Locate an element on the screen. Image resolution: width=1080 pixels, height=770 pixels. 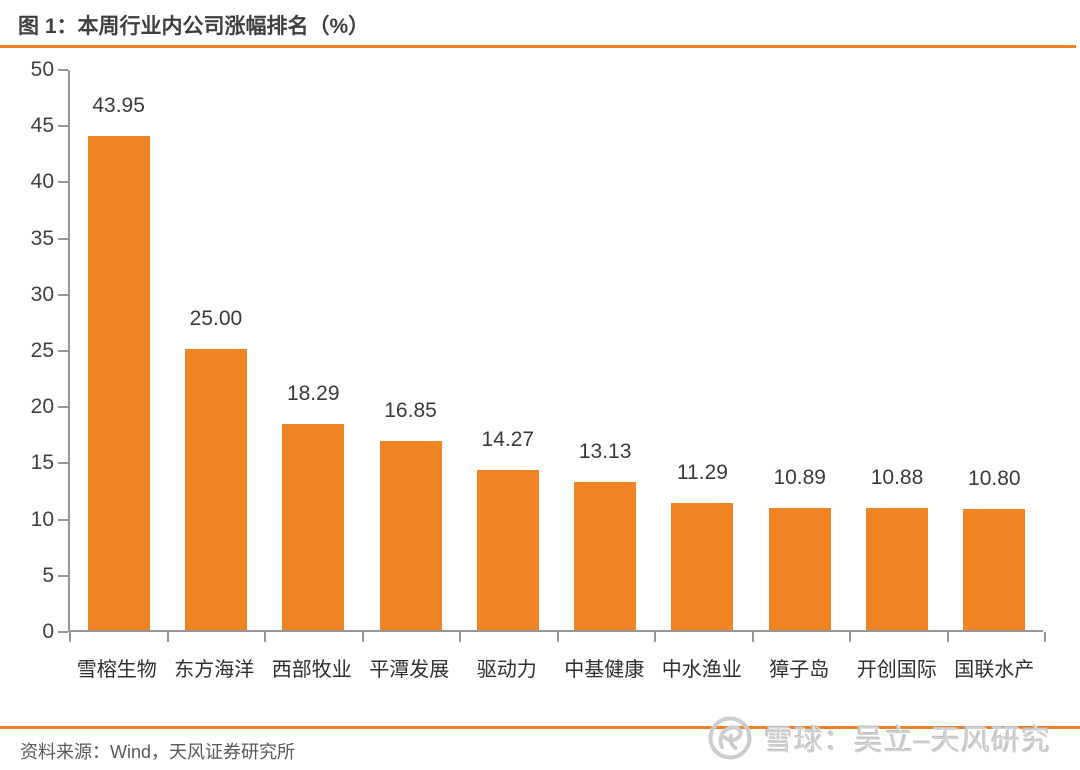
bar-cell: 10.88 is located at coordinates (896, 350).